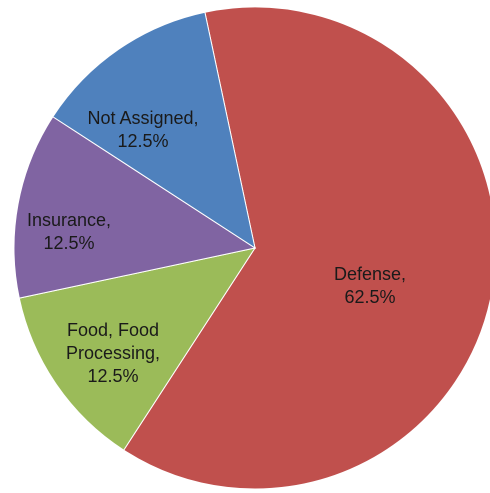  I want to click on data-label-defense: Defense, 62.5%, so click(370, 285).